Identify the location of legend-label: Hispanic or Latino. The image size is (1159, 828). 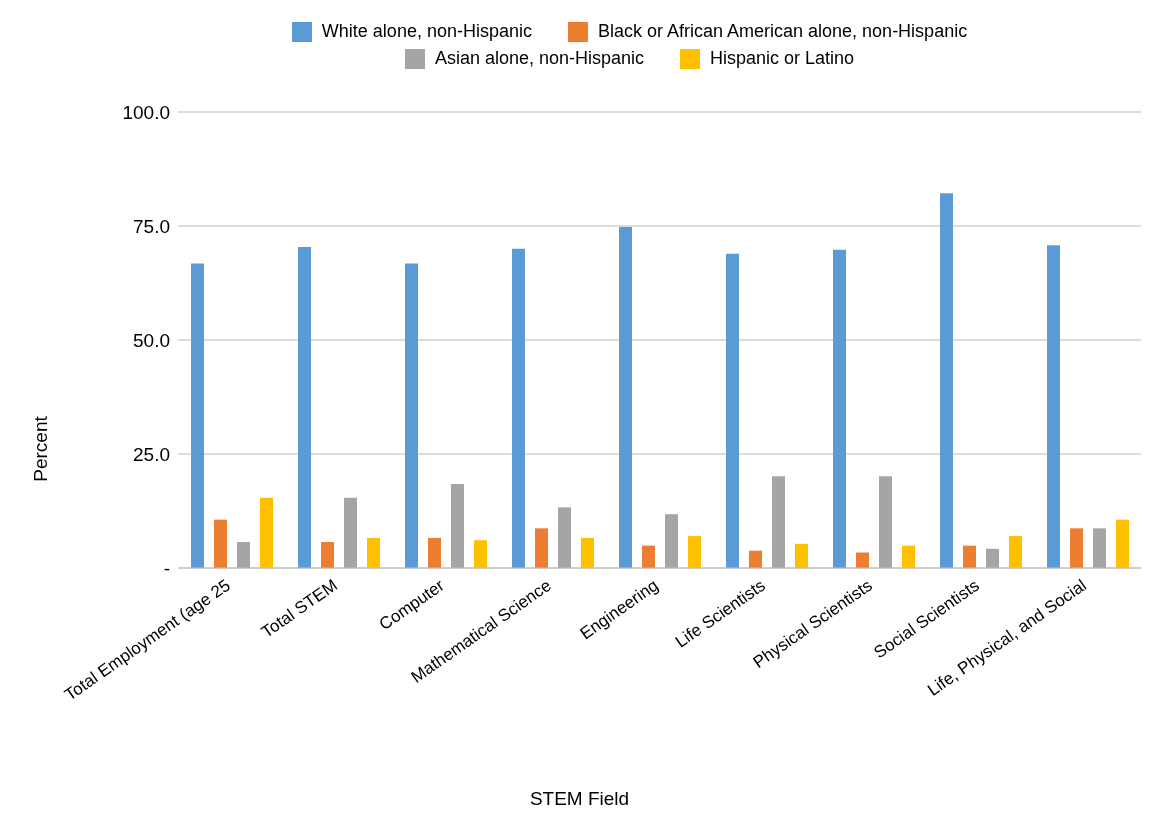
(782, 58).